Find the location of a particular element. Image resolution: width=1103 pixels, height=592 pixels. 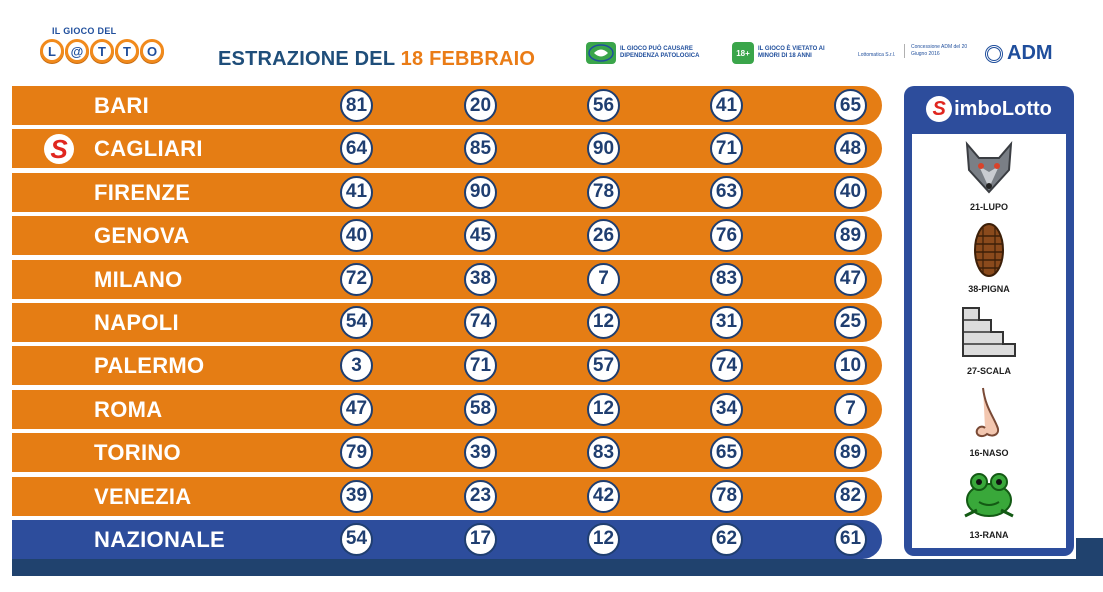

drawn-number: 40 is located at coordinates (850, 192).